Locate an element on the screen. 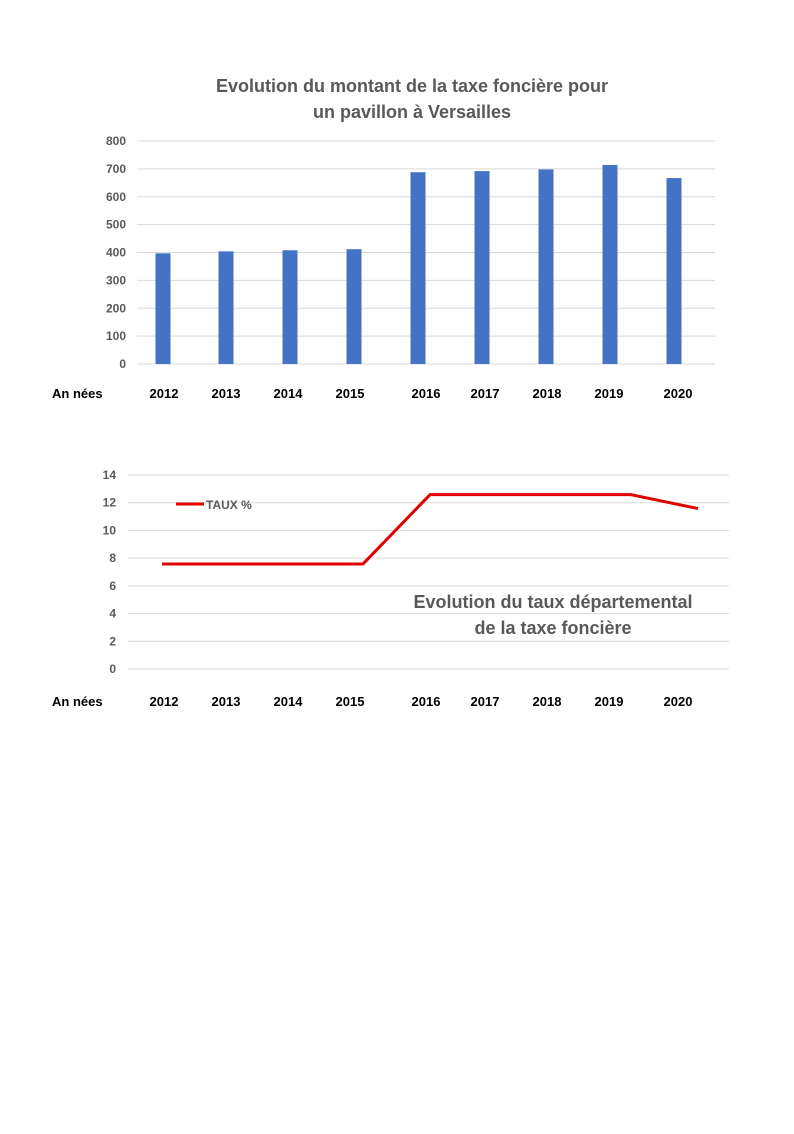 This screenshot has width=794, height=1134. bar-chart-x-tick-label: 2018 is located at coordinates (547, 393).